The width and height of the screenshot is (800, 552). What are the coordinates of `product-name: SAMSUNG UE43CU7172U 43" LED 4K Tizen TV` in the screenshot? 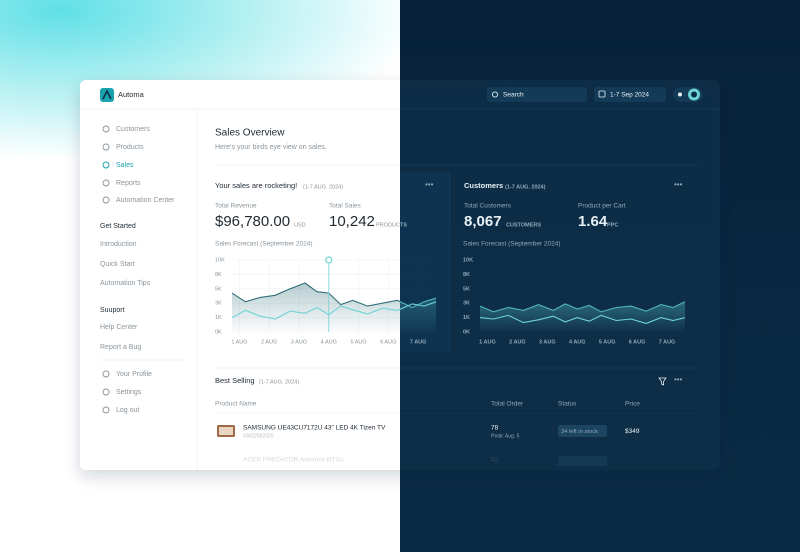 It's located at (314, 428).